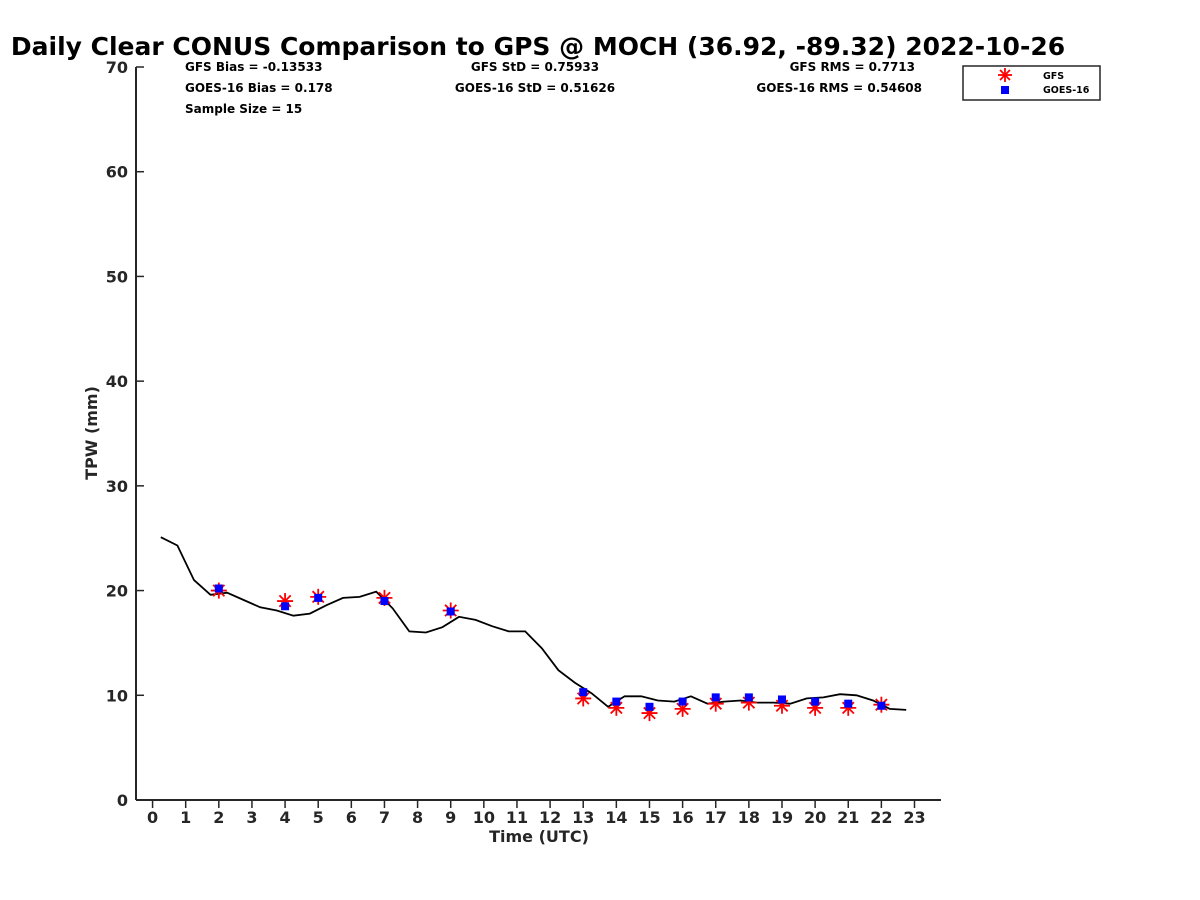 This screenshot has height=900, width=1200. What do you see at coordinates (351, 817) in the screenshot?
I see `x-tick-label: 6` at bounding box center [351, 817].